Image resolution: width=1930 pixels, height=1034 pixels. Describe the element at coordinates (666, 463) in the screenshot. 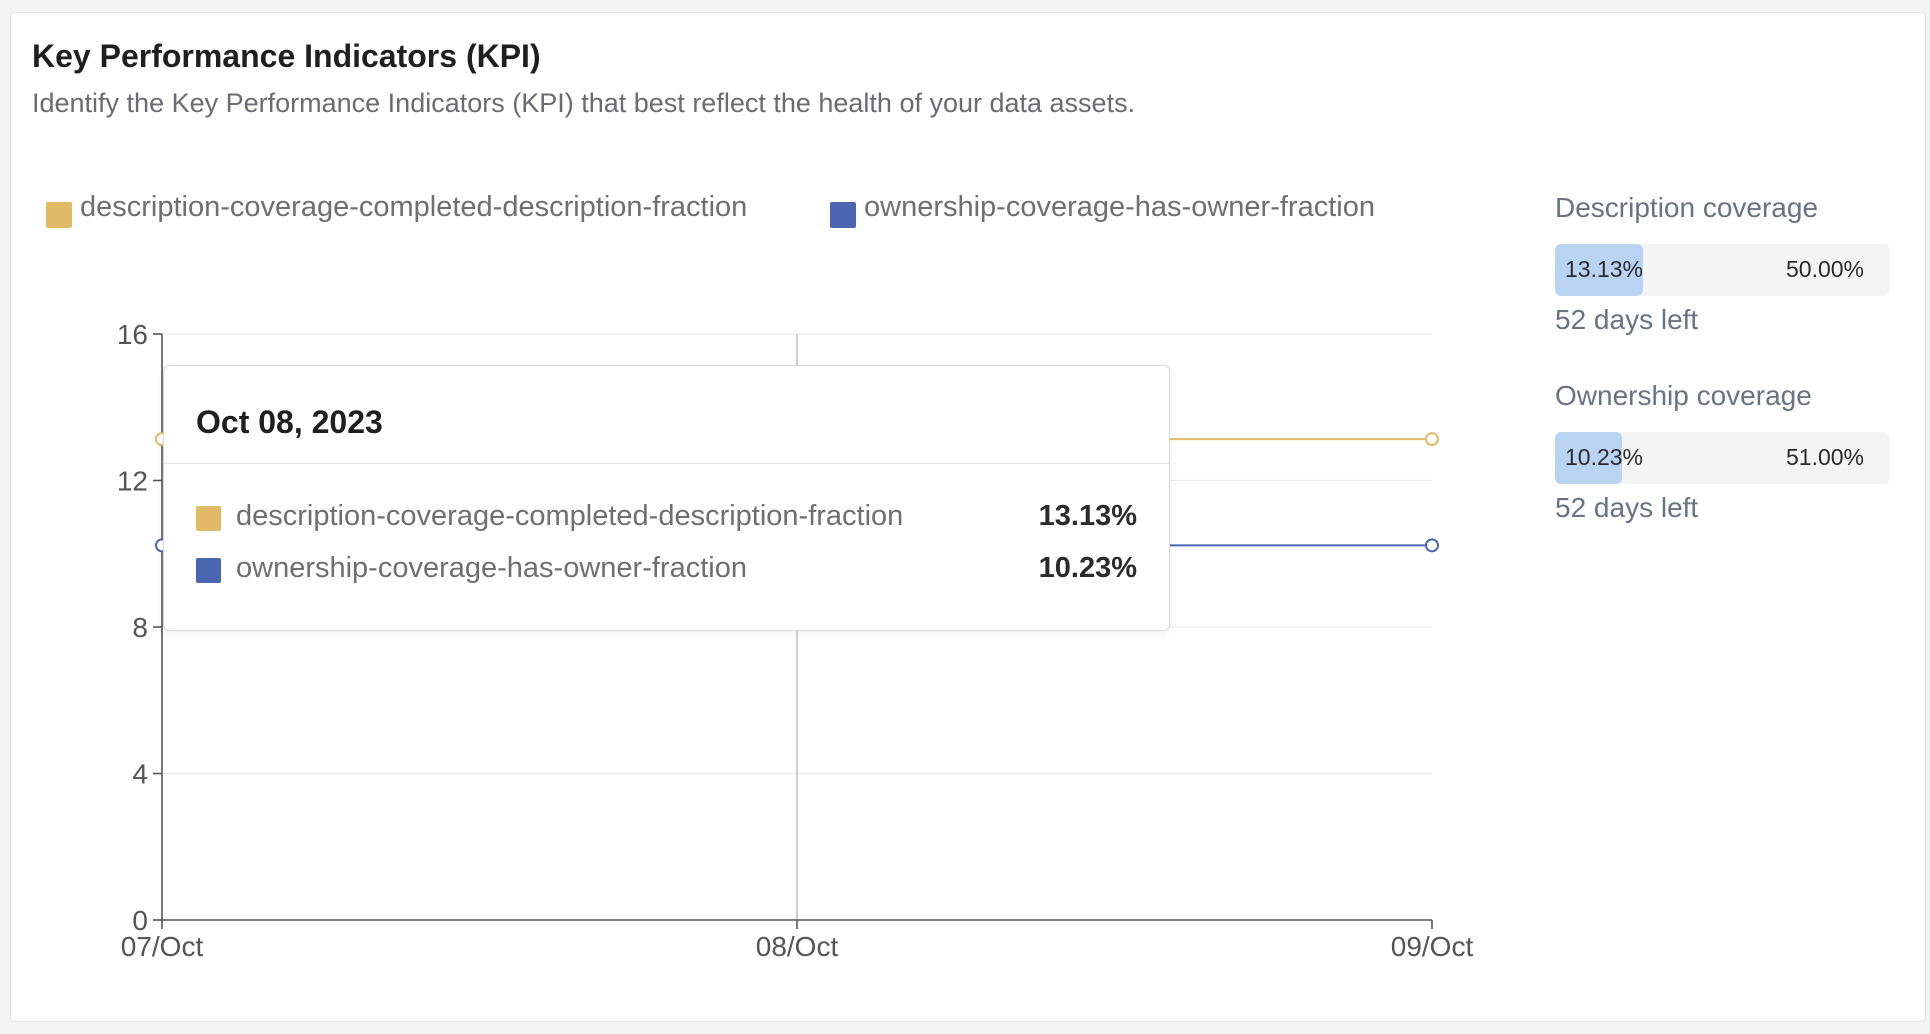

I see `tooltip-divider` at that location.